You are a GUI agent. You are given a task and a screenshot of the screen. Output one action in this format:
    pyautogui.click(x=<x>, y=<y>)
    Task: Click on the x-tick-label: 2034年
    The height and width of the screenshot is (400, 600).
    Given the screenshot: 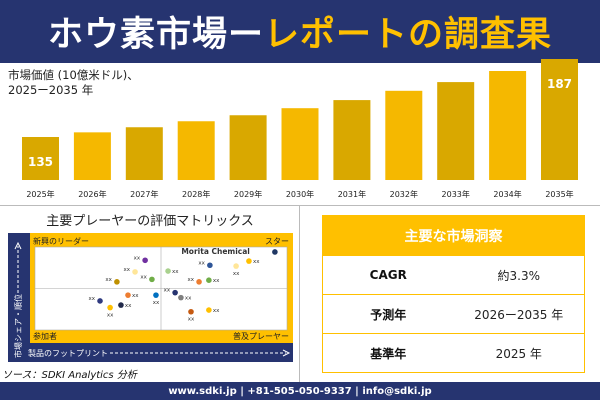 What is the action you would take?
    pyautogui.click(x=507, y=194)
    